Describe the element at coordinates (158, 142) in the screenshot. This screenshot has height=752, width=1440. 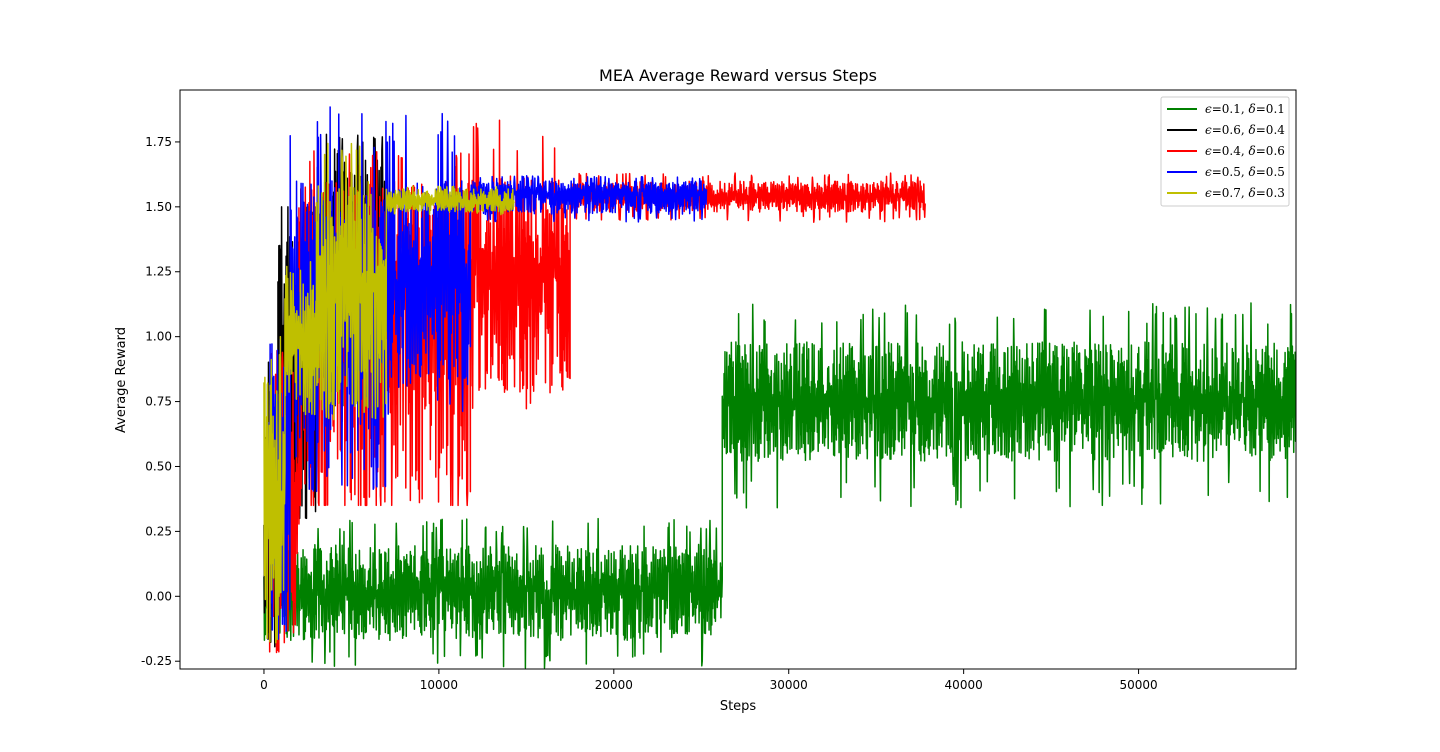
I see `y-tick-label: 1.75` at that location.